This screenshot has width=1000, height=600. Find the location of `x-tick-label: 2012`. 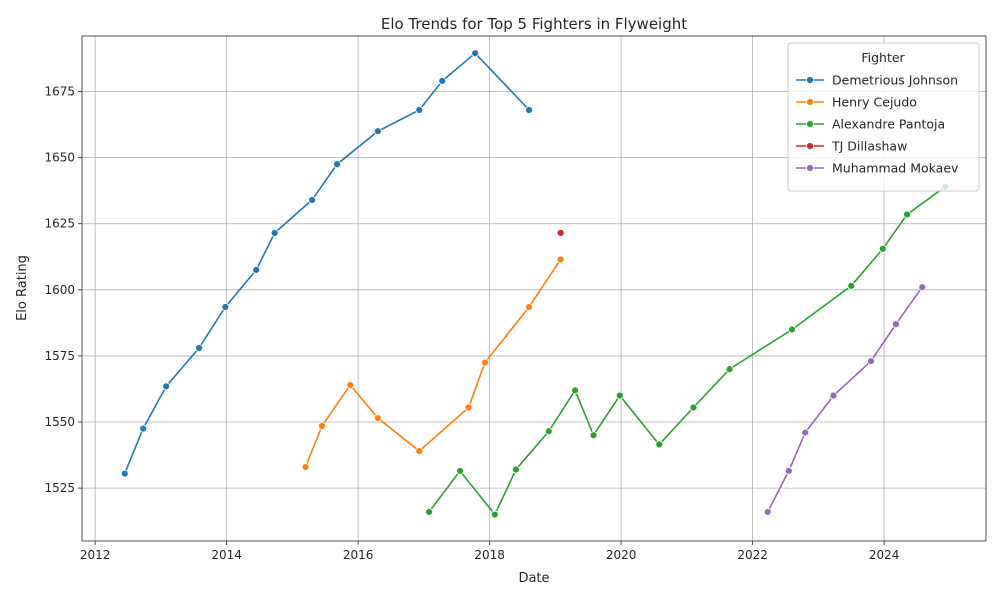

x-tick-label: 2012 is located at coordinates (95, 555).